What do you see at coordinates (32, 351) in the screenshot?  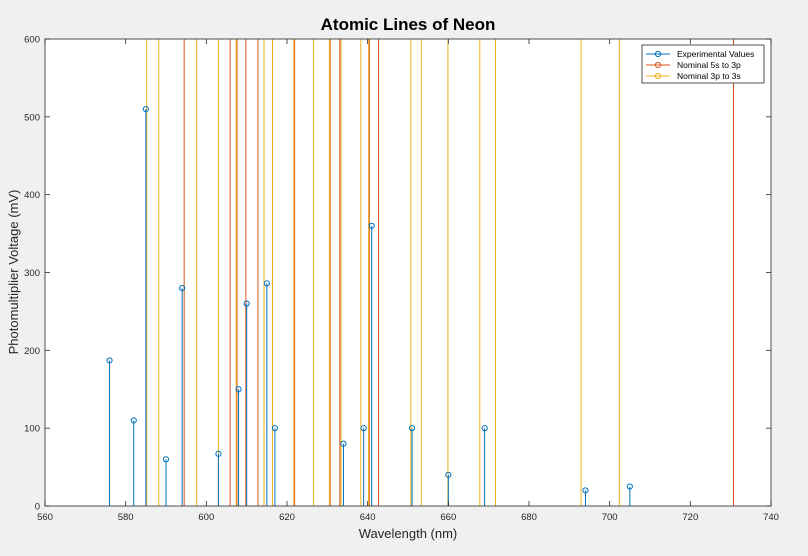 I see `y-tick-label: 200` at bounding box center [32, 351].